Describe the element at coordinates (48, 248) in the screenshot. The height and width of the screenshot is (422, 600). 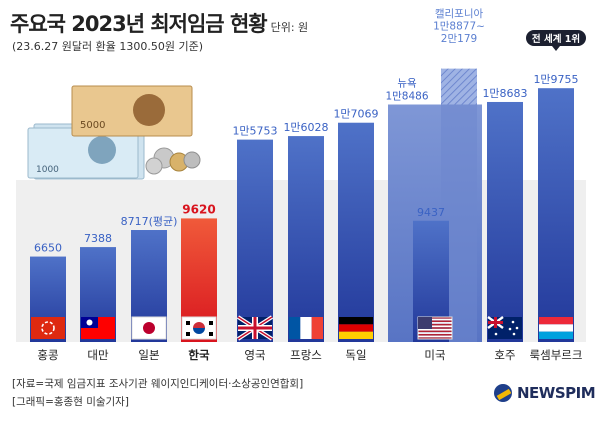
I see `value-label-1: 6650` at that location.